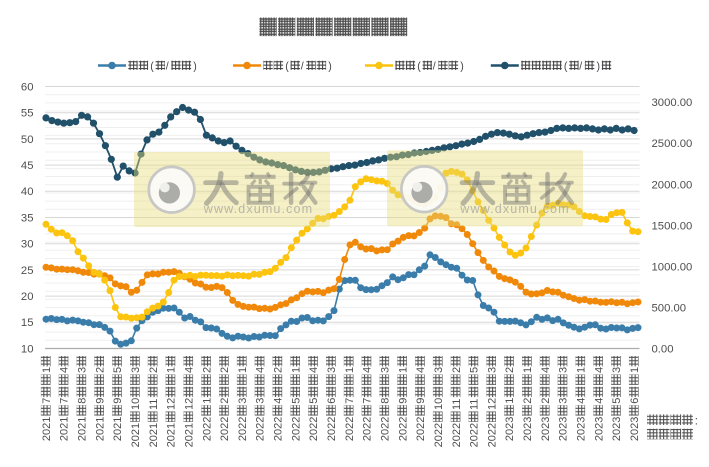  What do you see at coordinates (27, 218) in the screenshot?
I see `svg-text: 35` at bounding box center [27, 218].